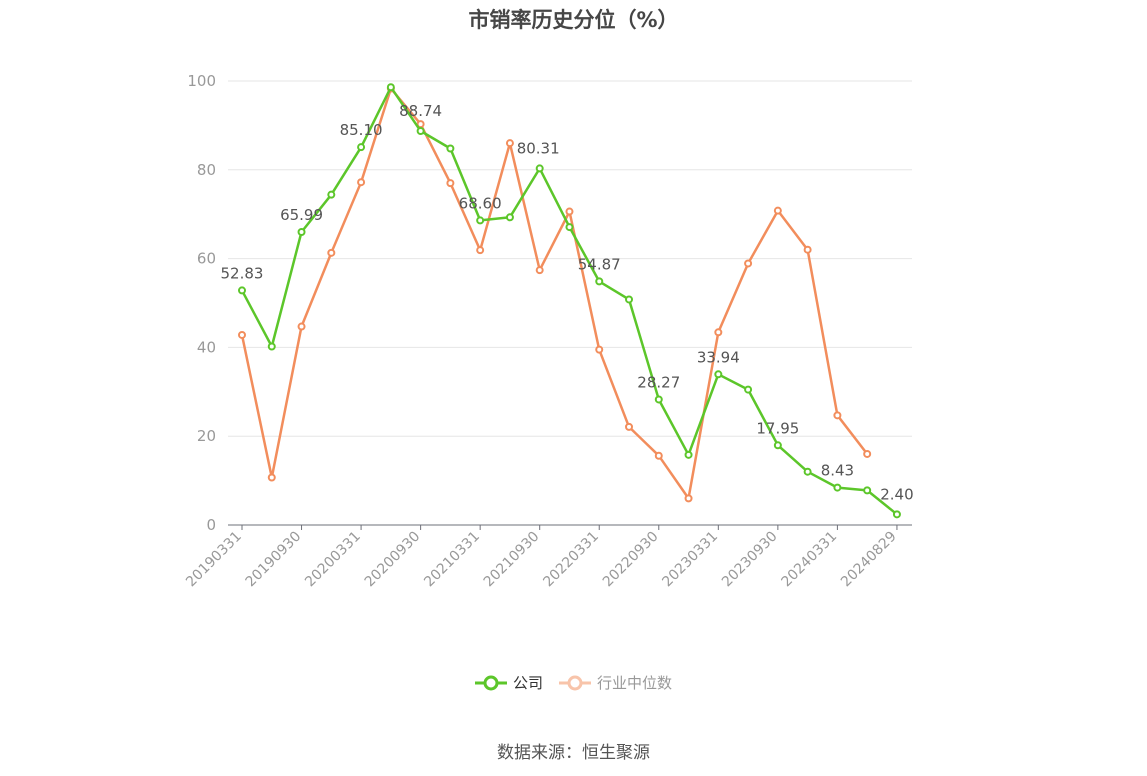 Image resolution: width=1147 pixels, height=776 pixels. Describe the element at coordinates (393, 560) in the screenshot. I see `x-tick-label: 20200930` at that location.